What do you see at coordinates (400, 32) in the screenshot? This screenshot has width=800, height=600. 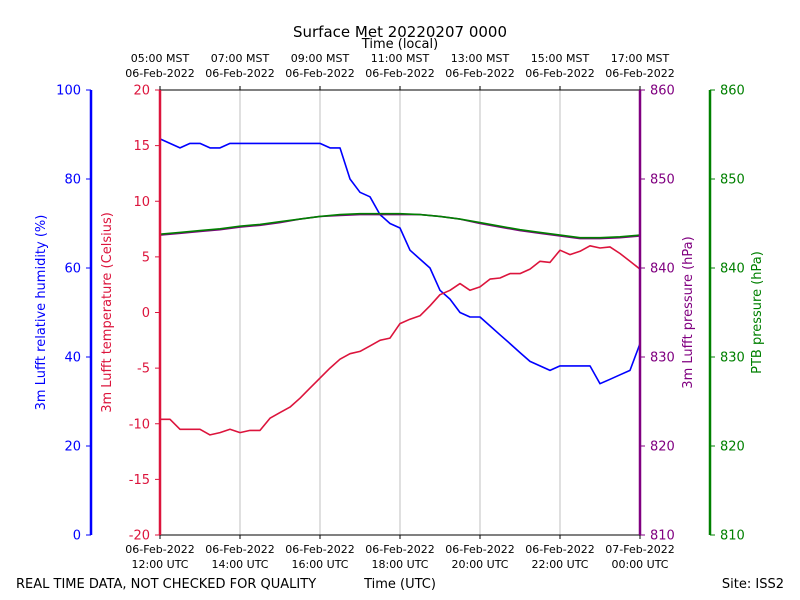 I see `chart-title: Surface Met 20220207 0000` at bounding box center [400, 32].